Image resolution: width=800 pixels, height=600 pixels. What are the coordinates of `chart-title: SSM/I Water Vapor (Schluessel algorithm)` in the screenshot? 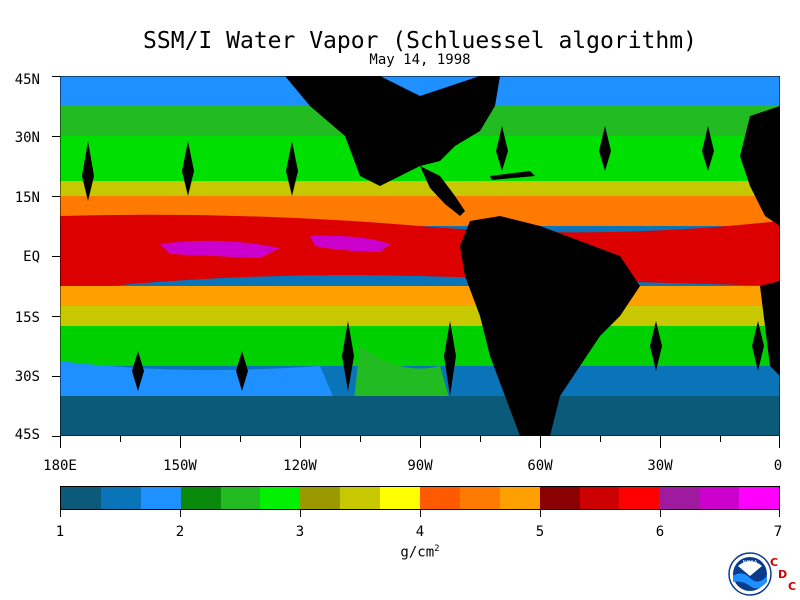 It's located at (420, 41).